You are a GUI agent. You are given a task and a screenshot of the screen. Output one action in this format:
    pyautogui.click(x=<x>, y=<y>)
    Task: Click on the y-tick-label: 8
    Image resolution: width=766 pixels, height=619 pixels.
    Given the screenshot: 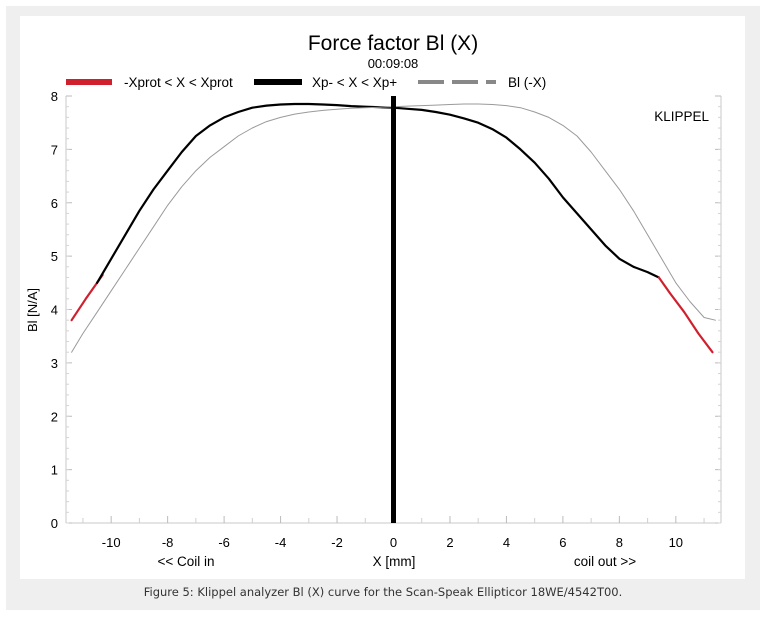 What is the action you would take?
    pyautogui.click(x=54, y=96)
    